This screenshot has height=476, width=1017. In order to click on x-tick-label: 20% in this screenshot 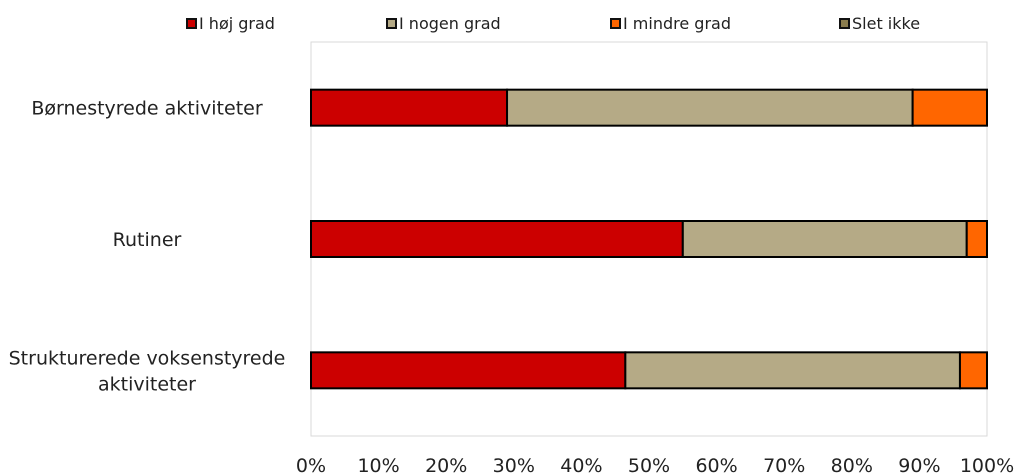, I will do `click(446, 465)`.